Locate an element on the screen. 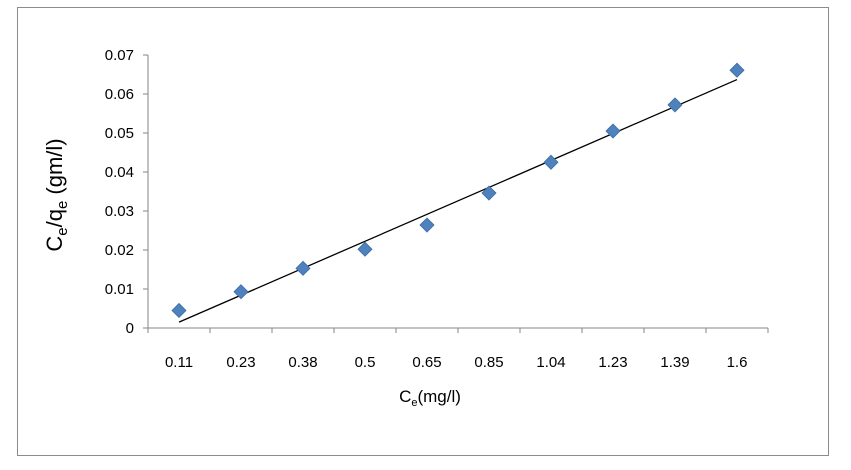  y-title-sub1: e is located at coordinates (62, 231).